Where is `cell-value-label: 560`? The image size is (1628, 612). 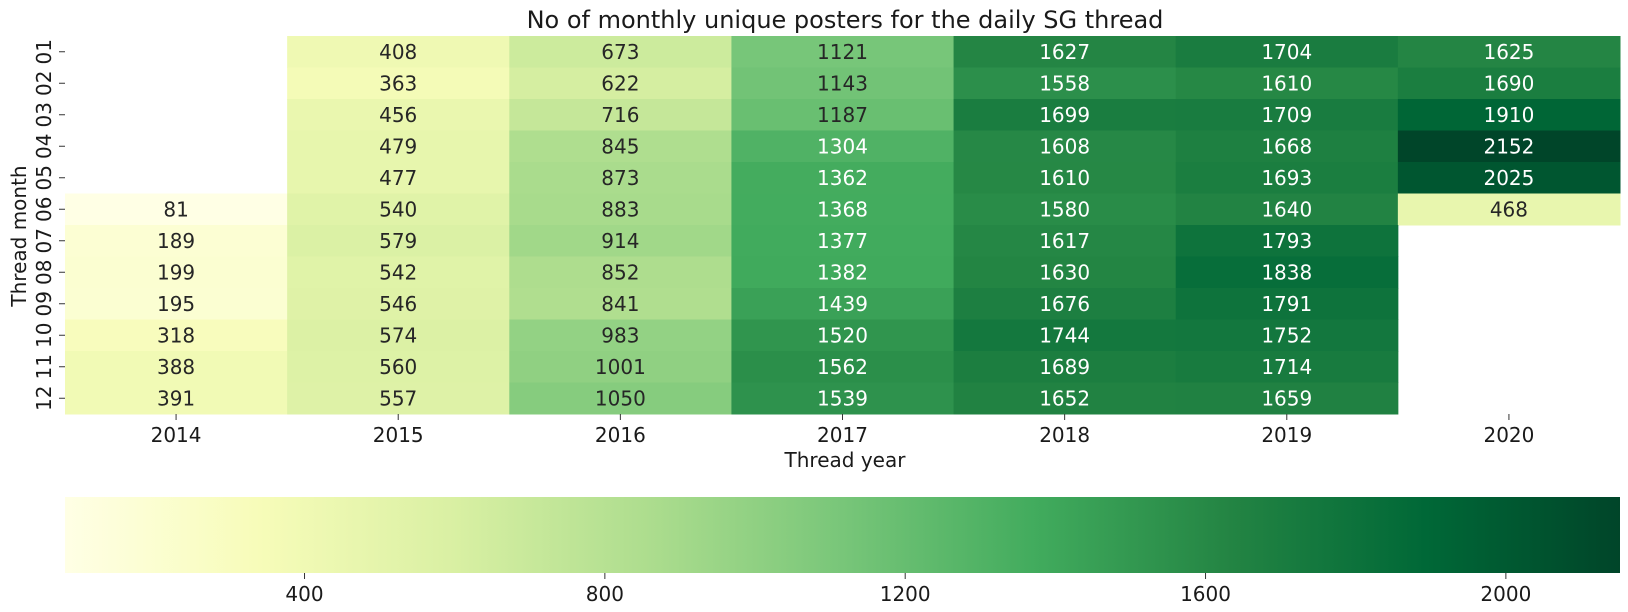 cell-value-label: 560 is located at coordinates (398, 367).